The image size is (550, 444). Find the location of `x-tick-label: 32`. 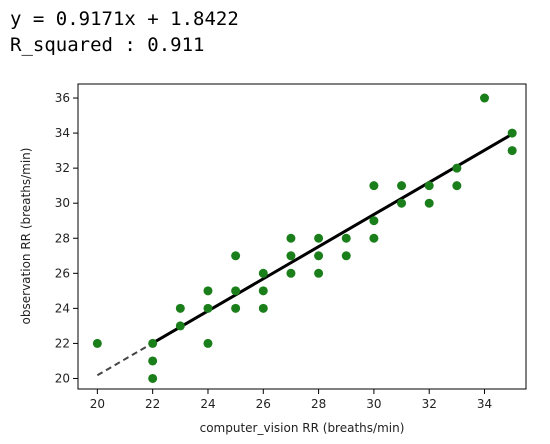

x-tick-label: 32 is located at coordinates (429, 404).